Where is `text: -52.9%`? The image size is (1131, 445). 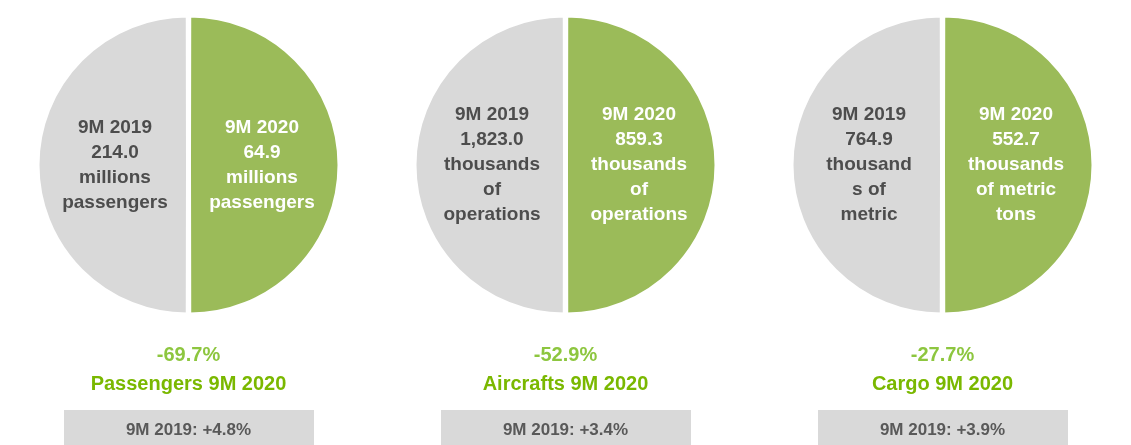 text: -52.9% is located at coordinates (565, 354).